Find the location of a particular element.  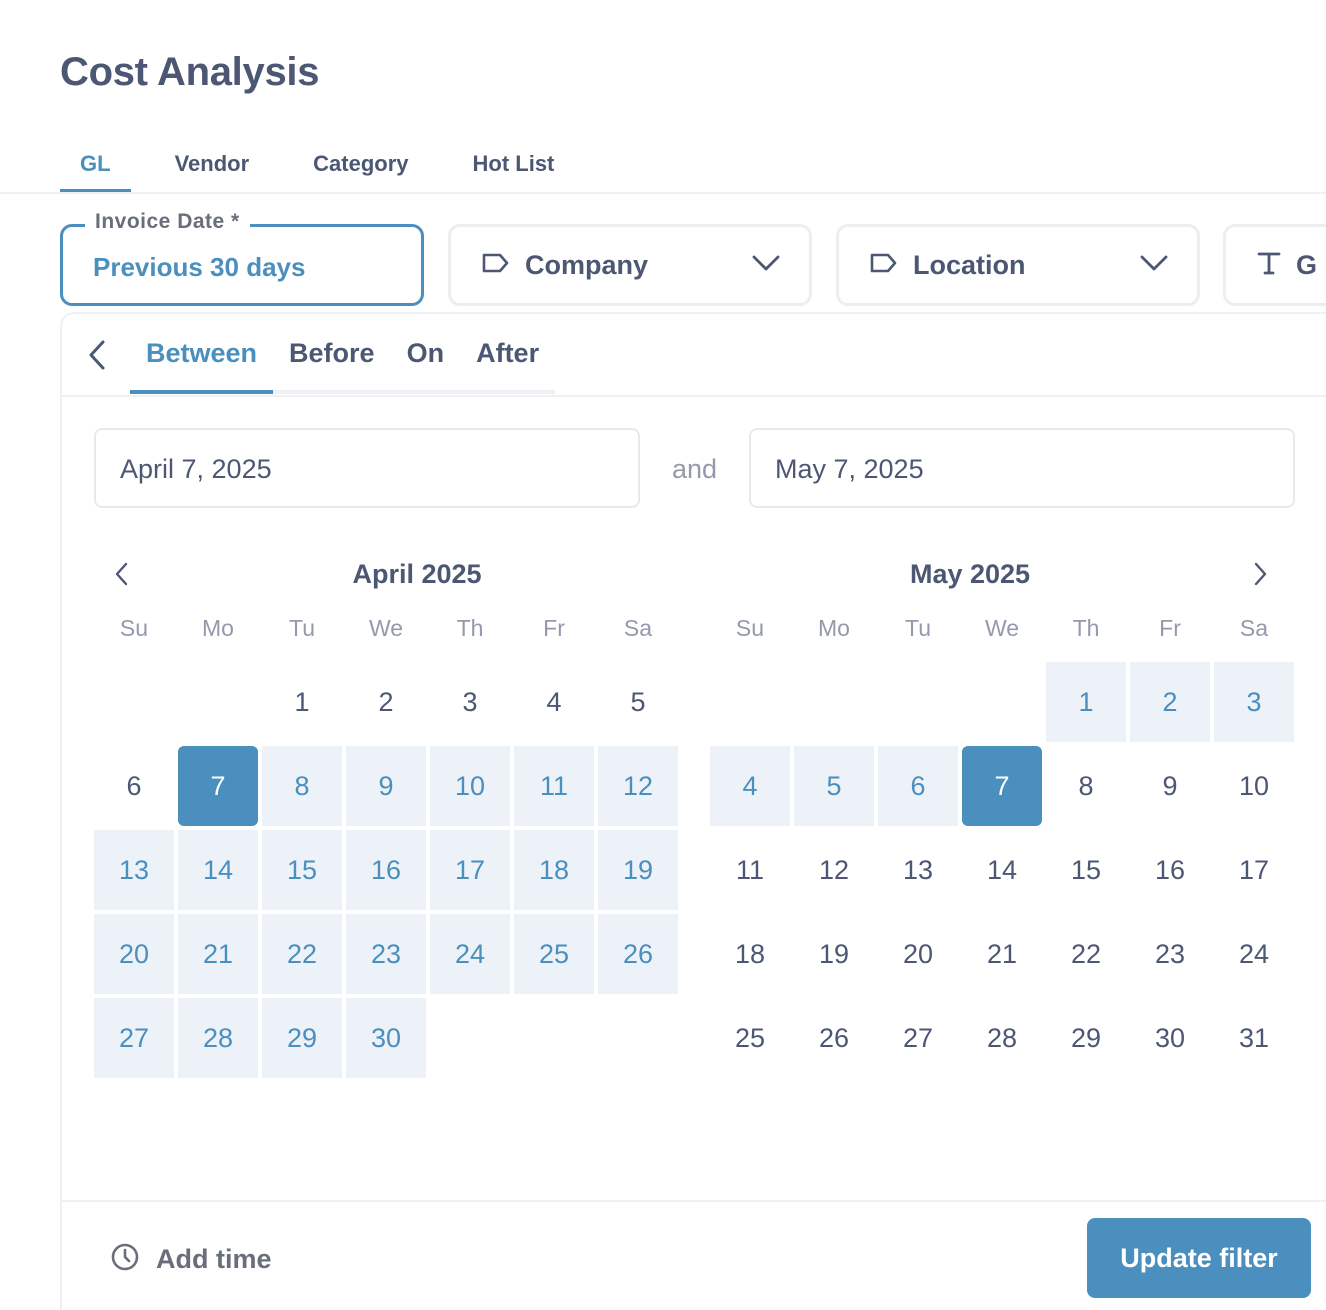

start-date-input: April 7, 2025 is located at coordinates (367, 468).